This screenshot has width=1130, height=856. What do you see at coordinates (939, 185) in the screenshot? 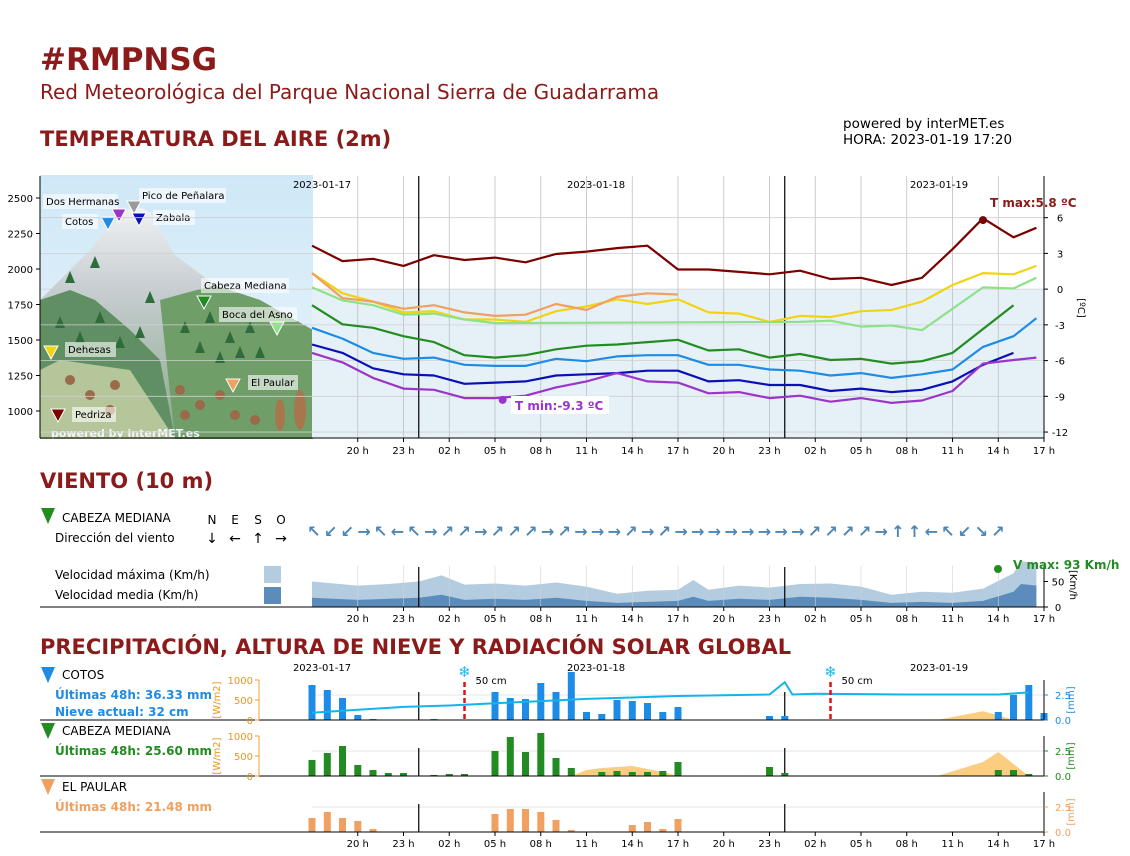
I see `temp-date-label: 2023-01-19` at bounding box center [939, 185].